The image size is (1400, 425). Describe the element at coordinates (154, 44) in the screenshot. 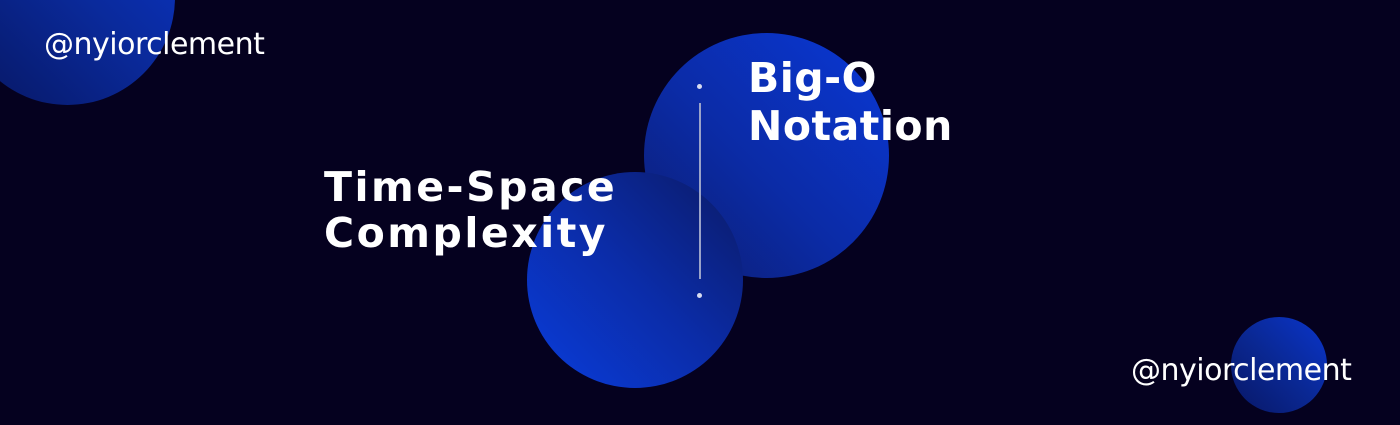

I see `author-handle-top: @nyiorclement` at that location.